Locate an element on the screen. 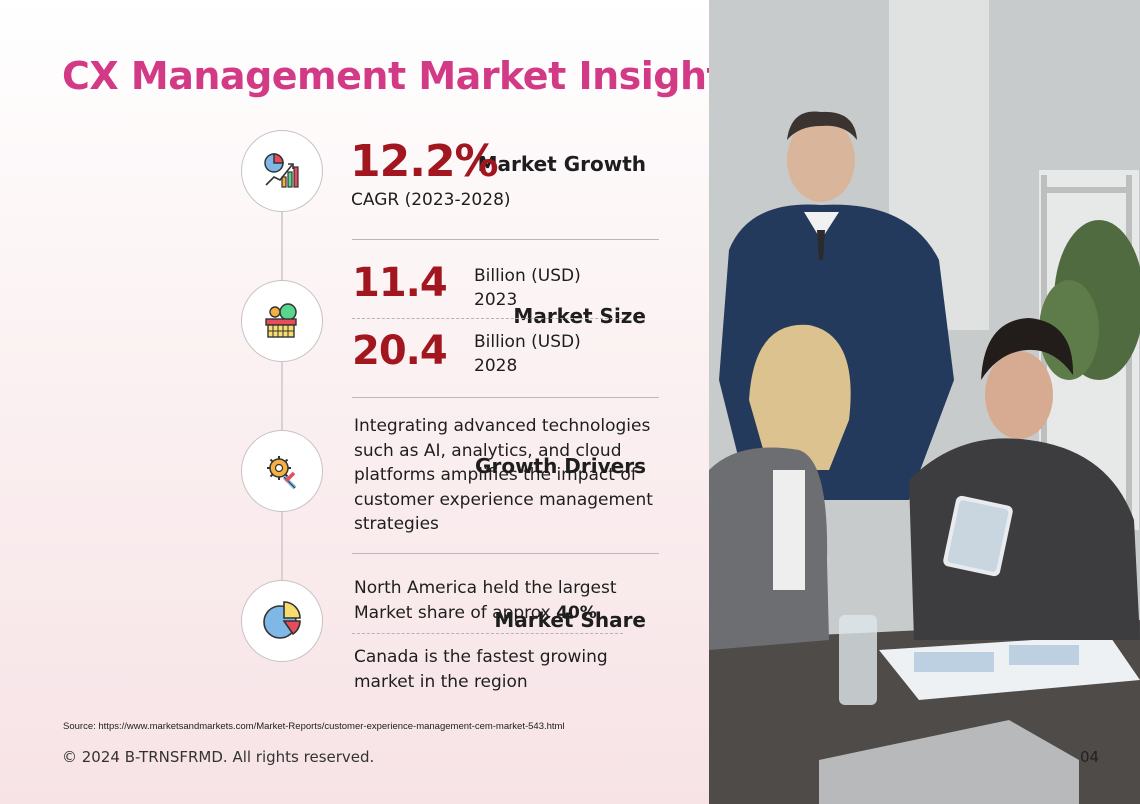 This screenshot has height=804, width=1140. growth-drivers-icon-circle is located at coordinates (282, 471).